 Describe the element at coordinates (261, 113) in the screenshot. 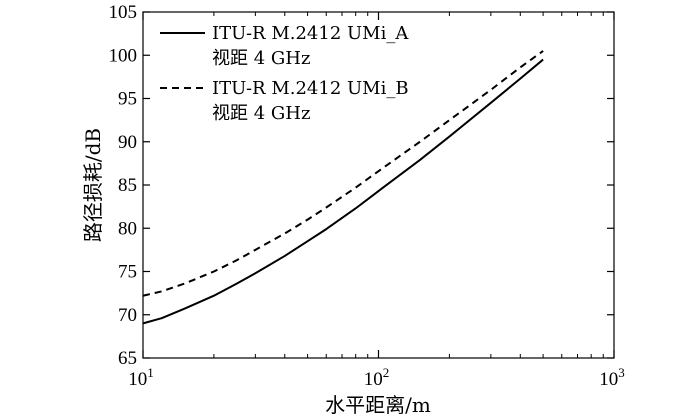

I see `legend-label-b-line2: 视距 4 GHz` at that location.